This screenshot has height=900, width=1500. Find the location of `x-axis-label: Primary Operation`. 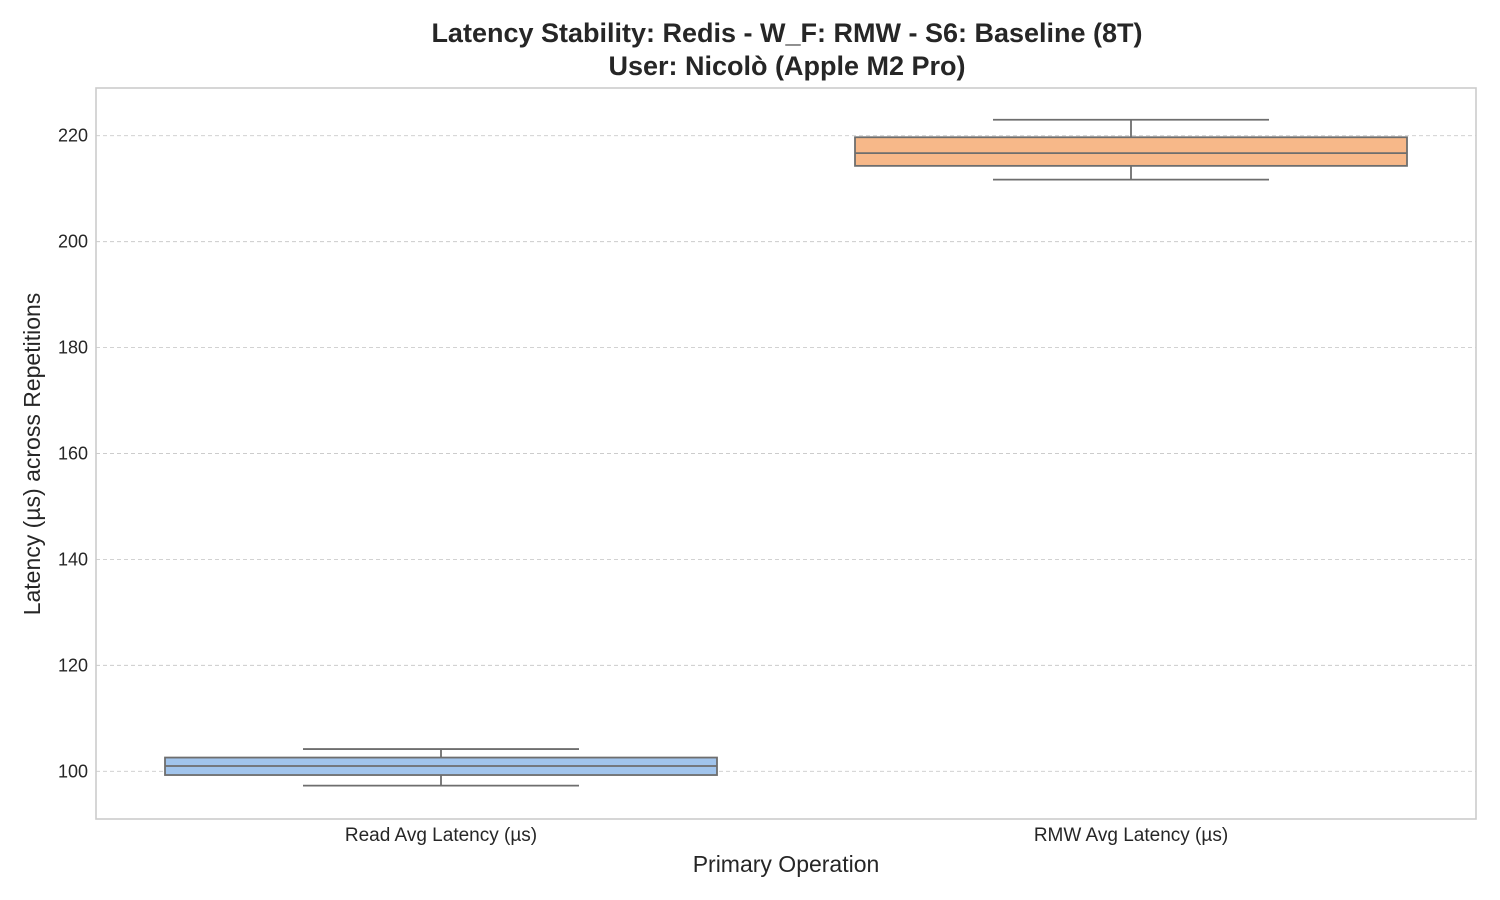

x-axis-label: Primary Operation is located at coordinates (786, 864).